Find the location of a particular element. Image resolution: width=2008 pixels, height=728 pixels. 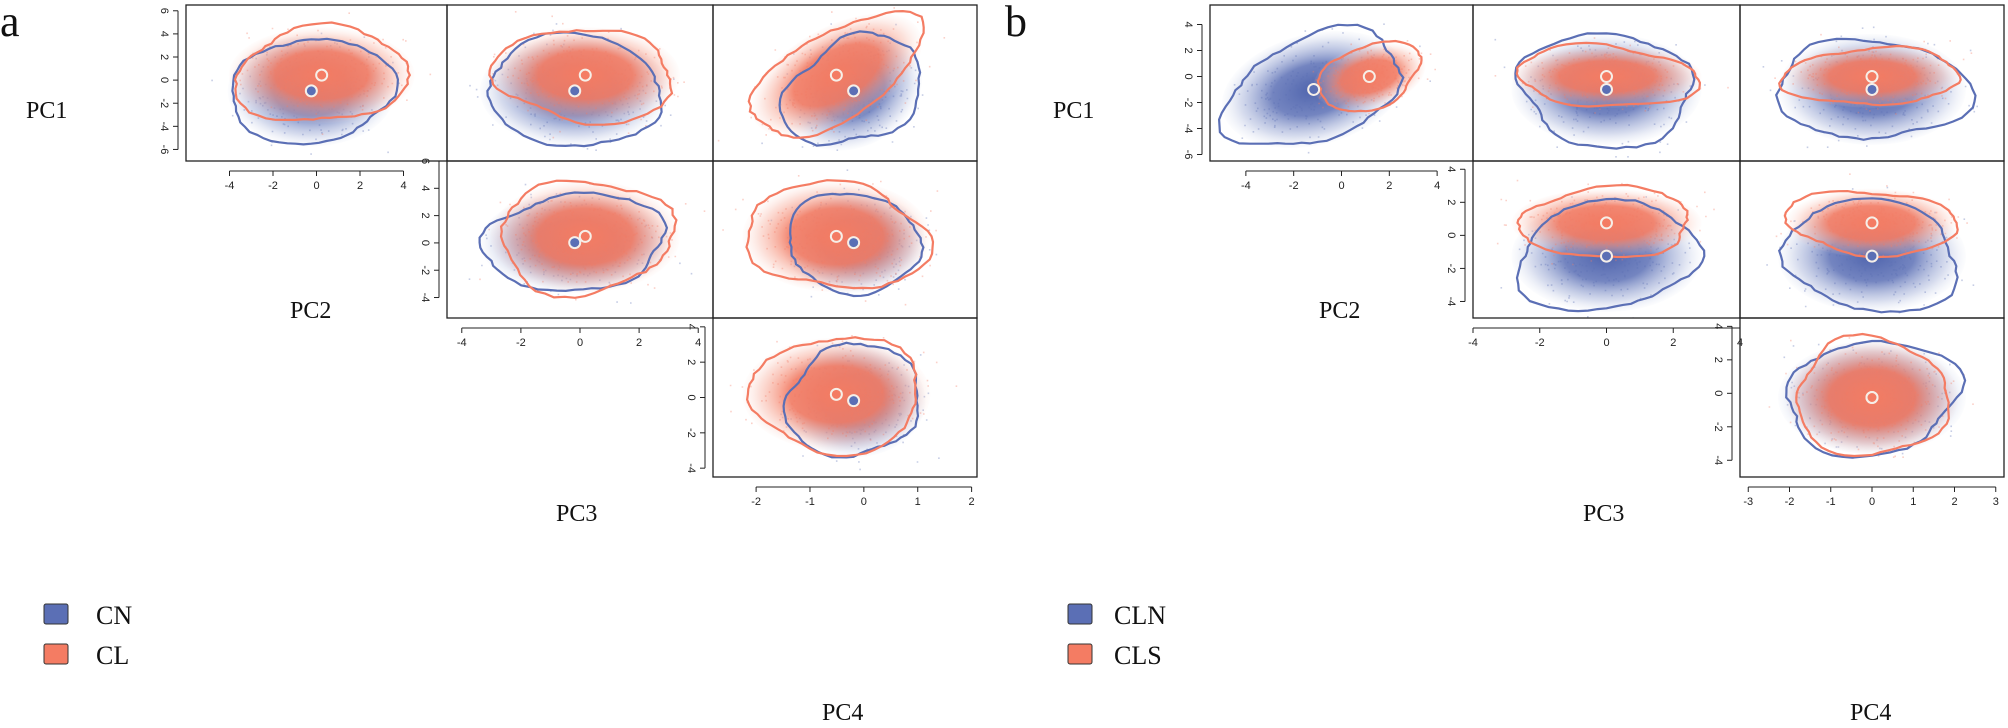

a-cell-pc1-pc3 is located at coordinates (580, 83).